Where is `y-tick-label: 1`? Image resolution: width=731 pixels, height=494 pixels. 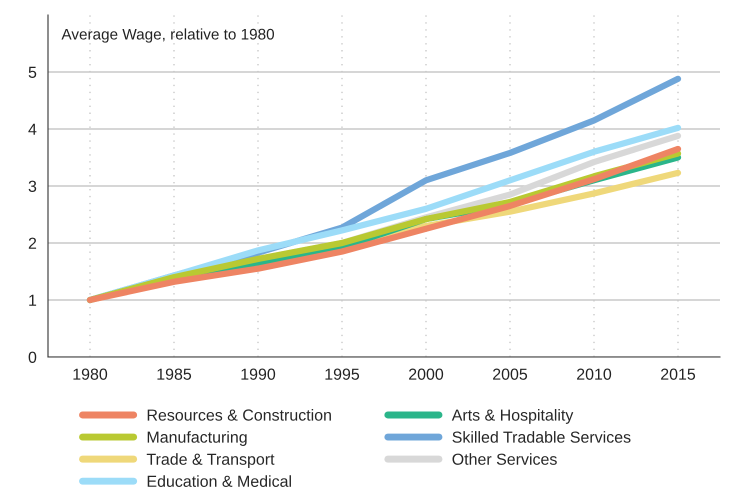
y-tick-label: 1 is located at coordinates (32, 300).